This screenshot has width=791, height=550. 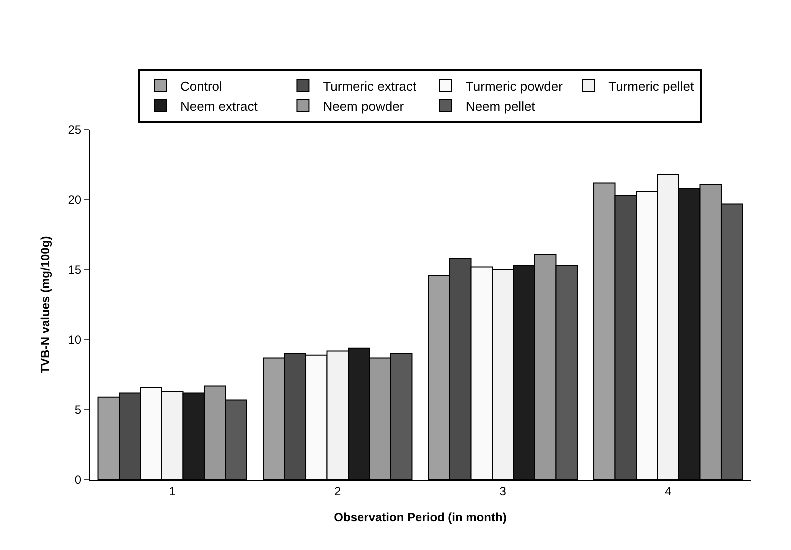 What do you see at coordinates (45, 305) in the screenshot?
I see `y-axis-title: TVB-N values (mg/100g)` at bounding box center [45, 305].